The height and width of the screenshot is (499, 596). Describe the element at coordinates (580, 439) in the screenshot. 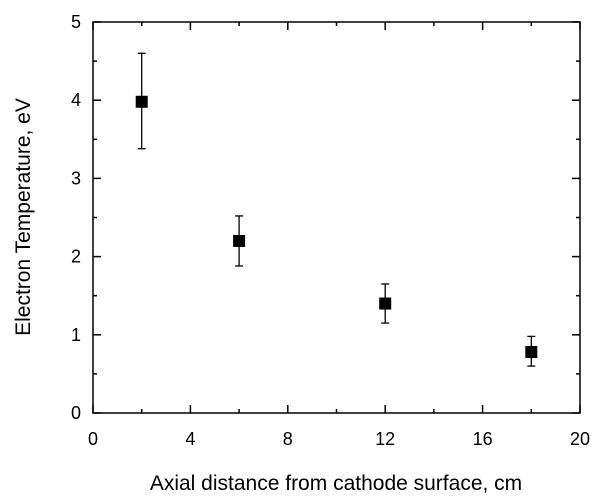

I see `x-tick-label: 20` at that location.